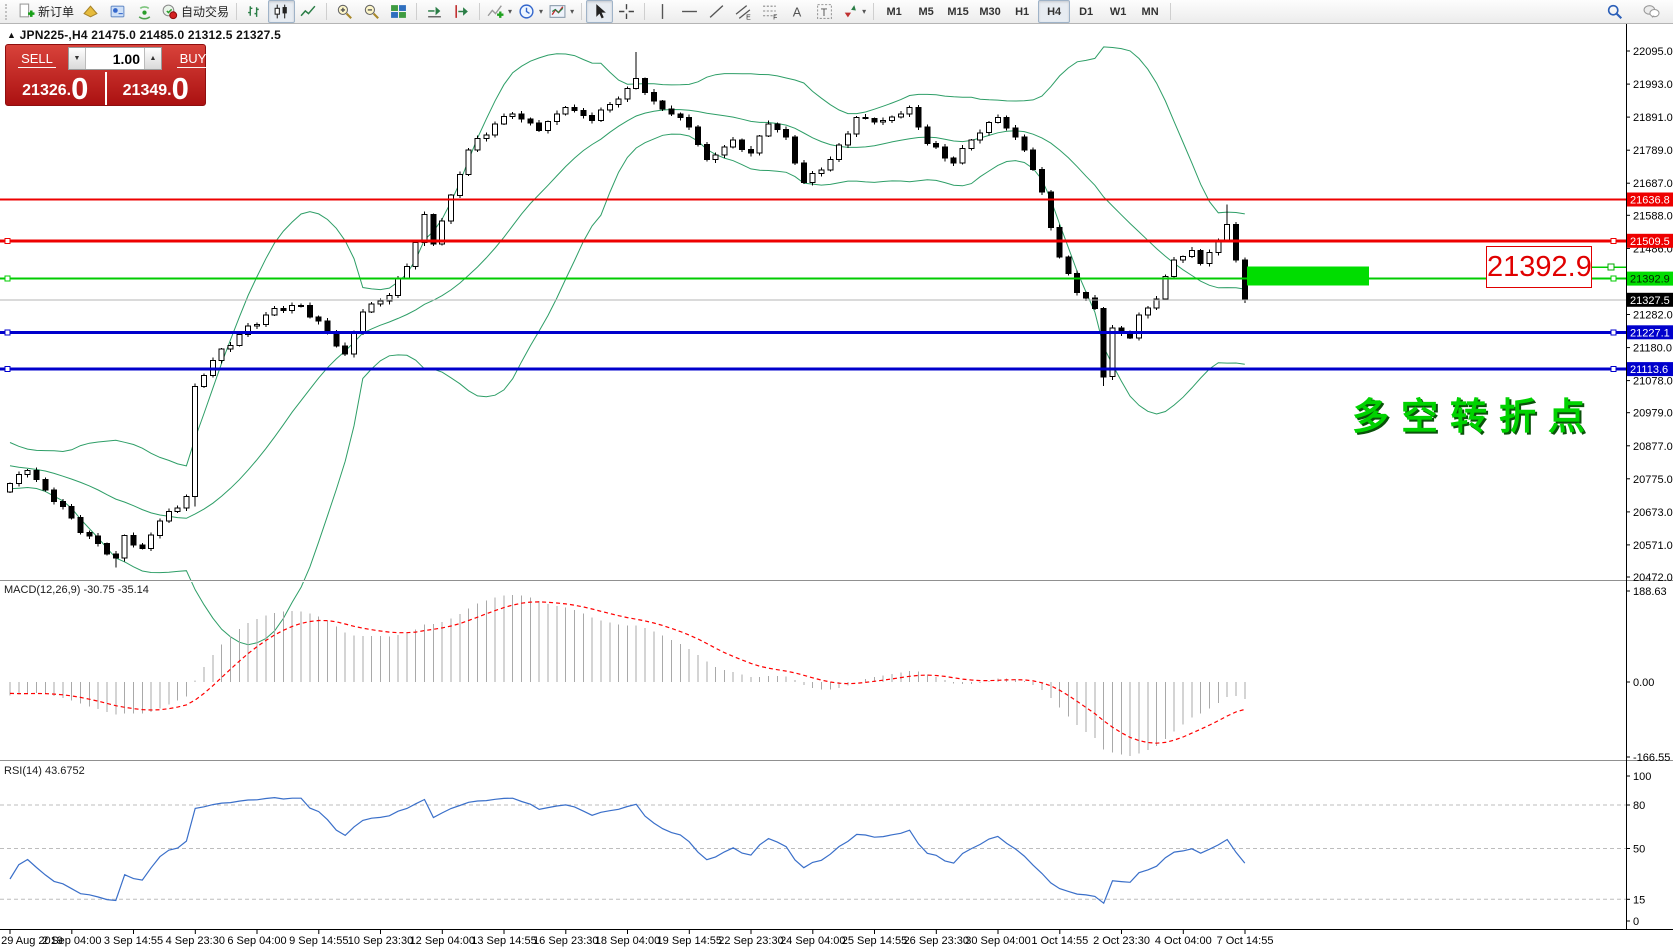 This screenshot has width=1673, height=949. Describe the element at coordinates (770, 11) in the screenshot. I see `fibonacci-button: F` at that location.